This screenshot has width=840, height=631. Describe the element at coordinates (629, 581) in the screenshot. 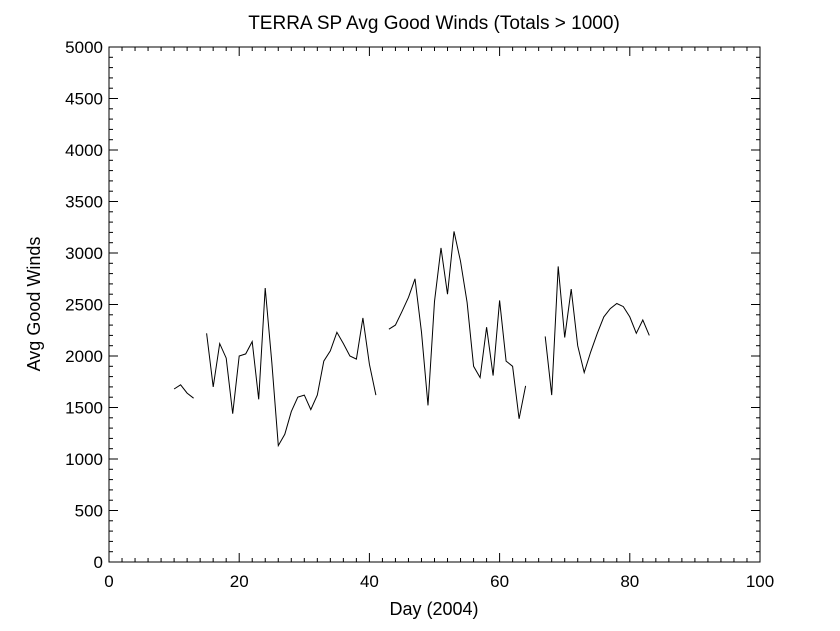

I see `x-tick-label: 80` at that location.